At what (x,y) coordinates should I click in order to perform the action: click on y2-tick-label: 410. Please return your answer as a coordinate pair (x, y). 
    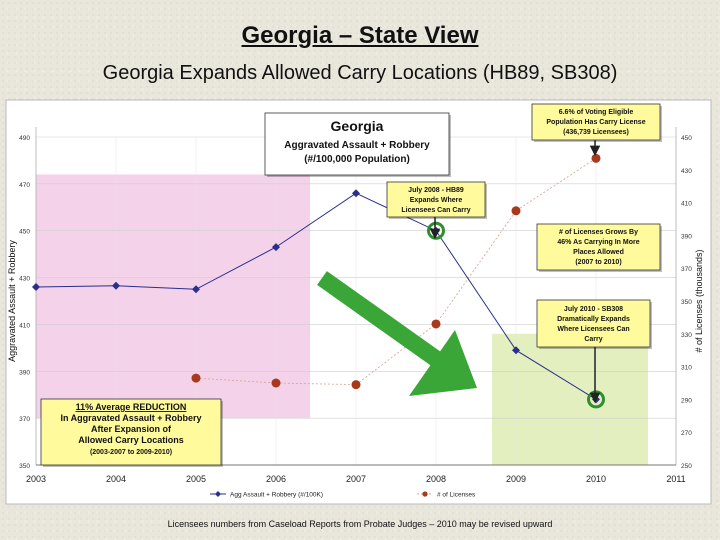
    Looking at the image, I should click on (686, 204).